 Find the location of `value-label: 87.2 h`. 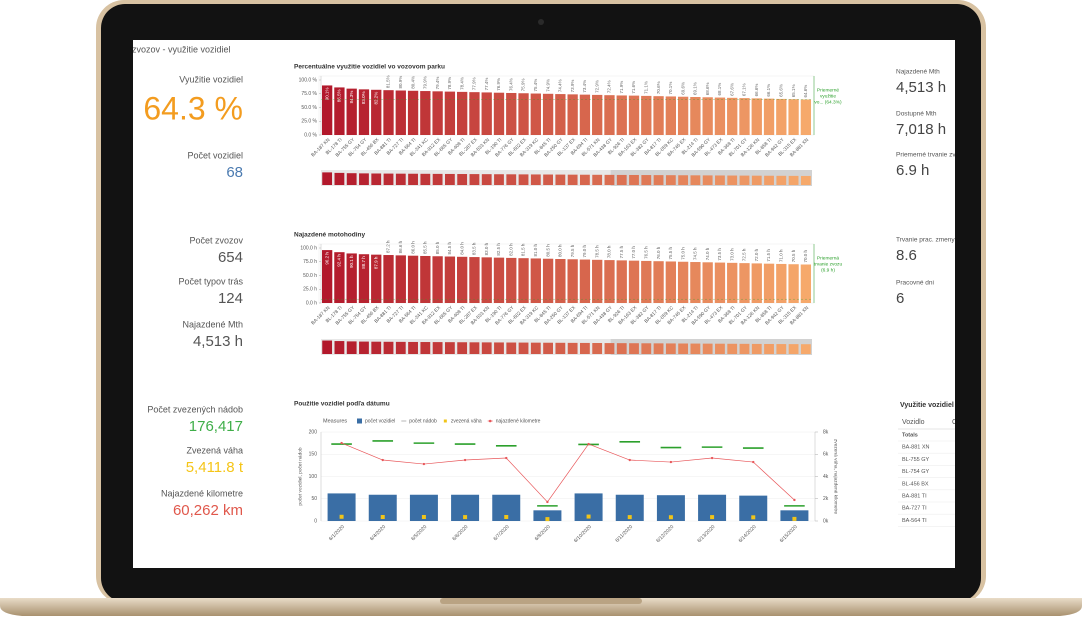

value-label: 87.2 h is located at coordinates (388, 246).